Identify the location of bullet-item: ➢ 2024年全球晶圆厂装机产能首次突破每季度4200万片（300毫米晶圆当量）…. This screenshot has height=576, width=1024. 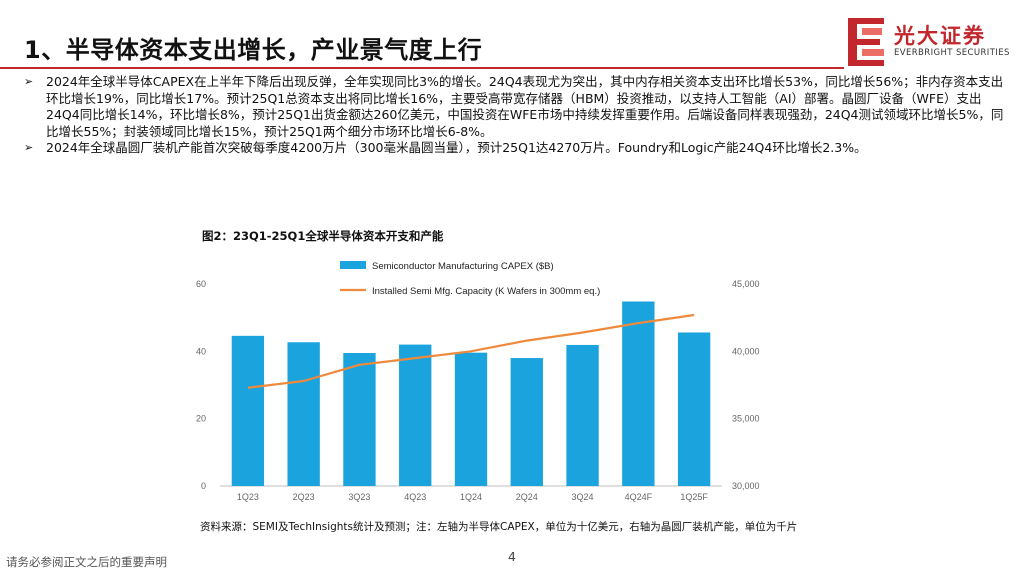
(519, 148).